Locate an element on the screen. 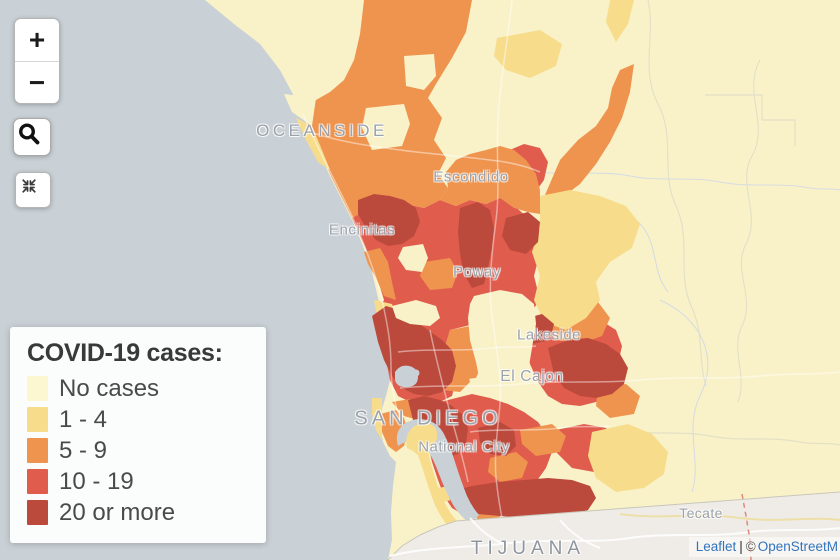 This screenshot has height=560, width=840. legend-title: COVID-19 cases: is located at coordinates (125, 353).